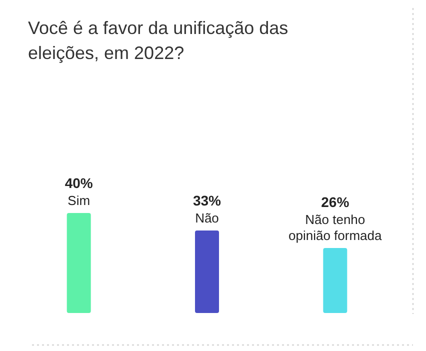 Image resolution: width=426 pixels, height=351 pixels. Describe the element at coordinates (79, 183) in the screenshot. I see `data-label: 40%` at that location.